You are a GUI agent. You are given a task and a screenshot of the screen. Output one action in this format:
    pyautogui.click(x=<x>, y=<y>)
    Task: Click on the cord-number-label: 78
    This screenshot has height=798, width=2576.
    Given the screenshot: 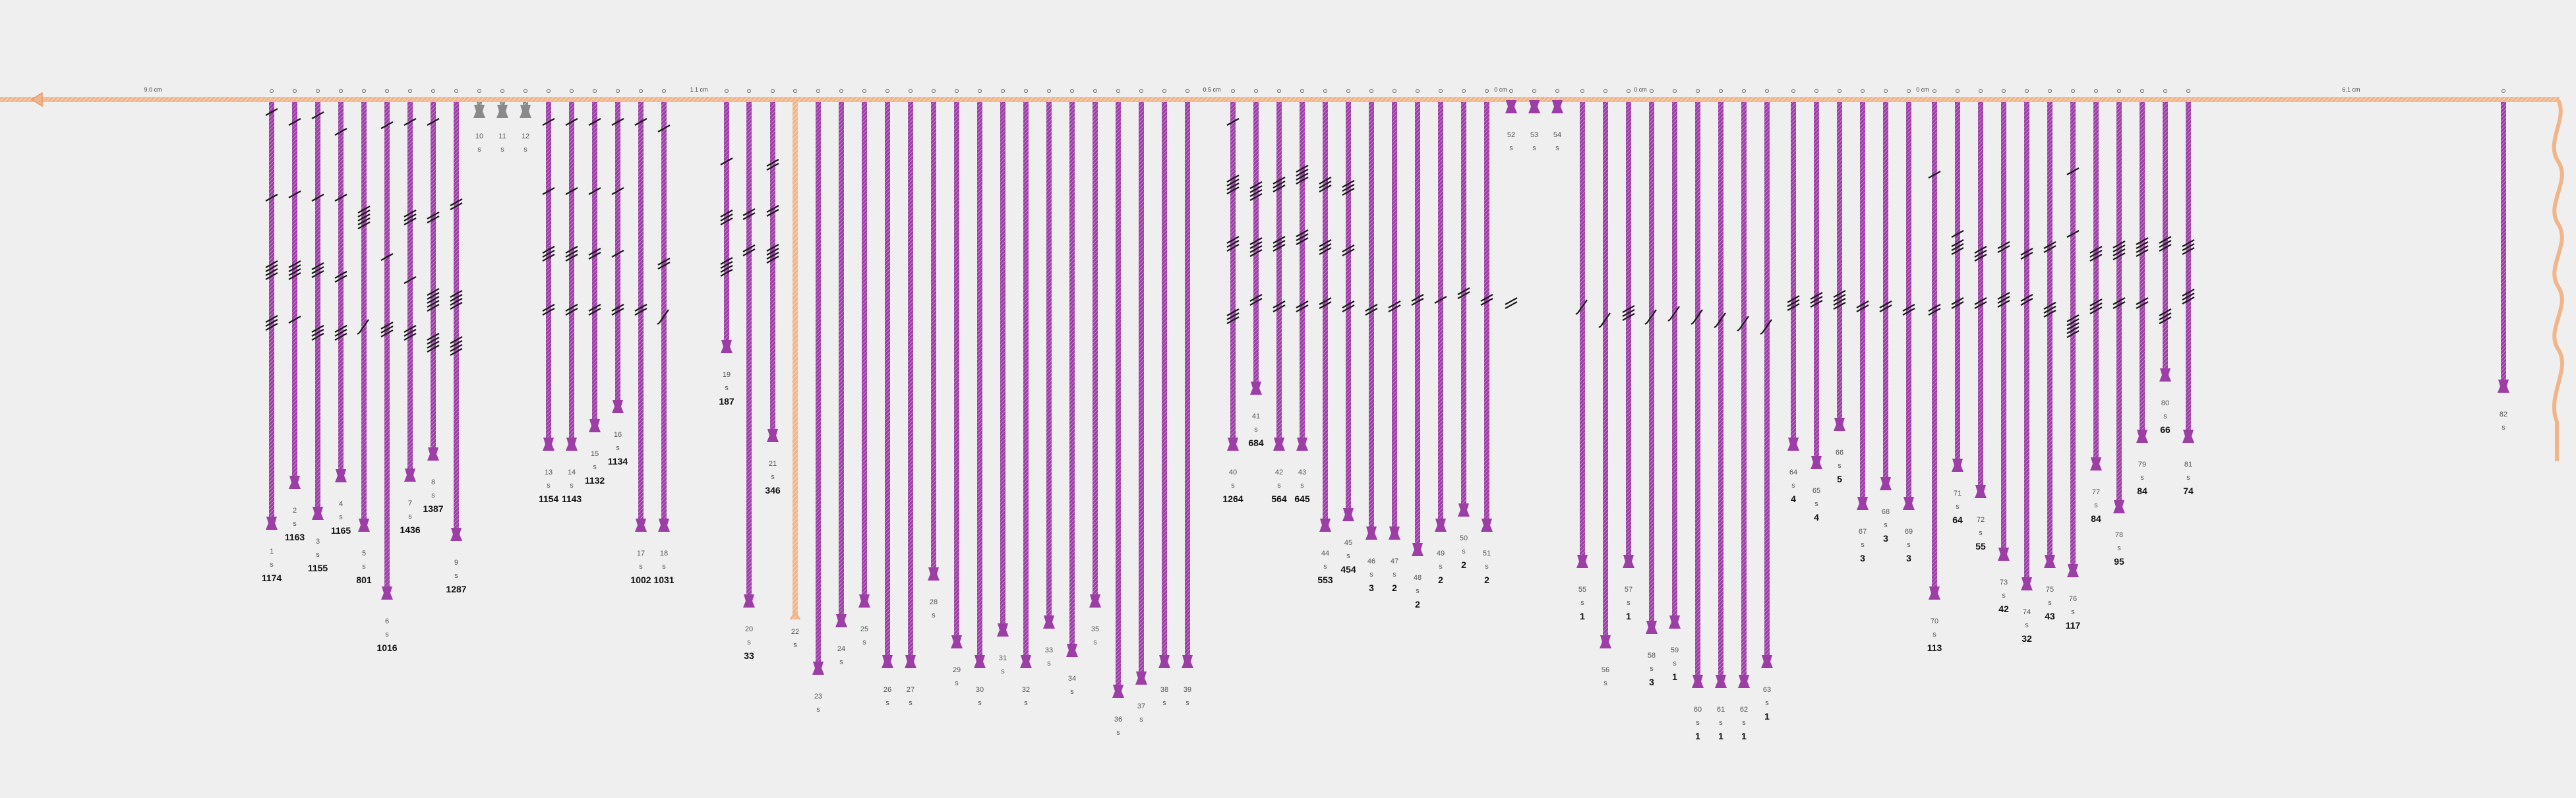 What is the action you would take?
    pyautogui.click(x=2119, y=535)
    